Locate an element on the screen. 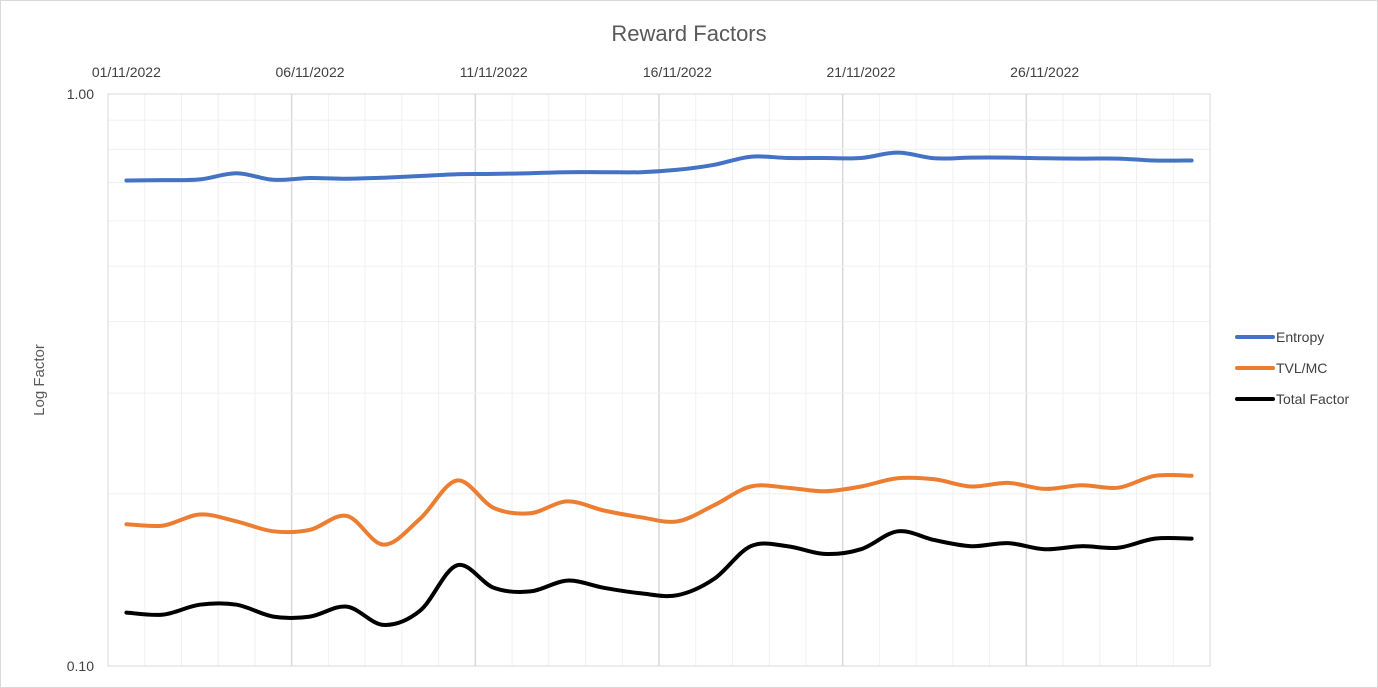  x-tick-label: 26/11/2022 is located at coordinates (1044, 72).